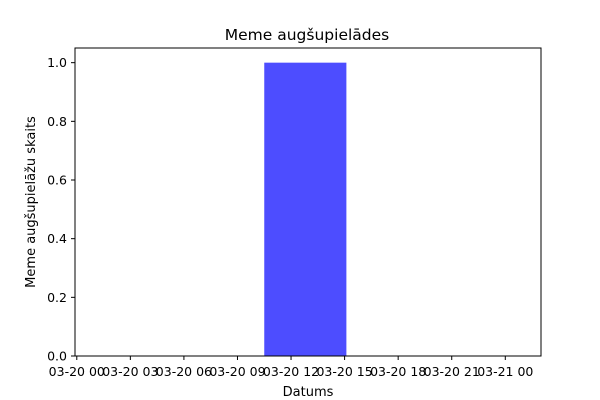 This screenshot has height=400, width=600. What do you see at coordinates (307, 35) in the screenshot?
I see `chart-title: Meme augšupielādes` at bounding box center [307, 35].